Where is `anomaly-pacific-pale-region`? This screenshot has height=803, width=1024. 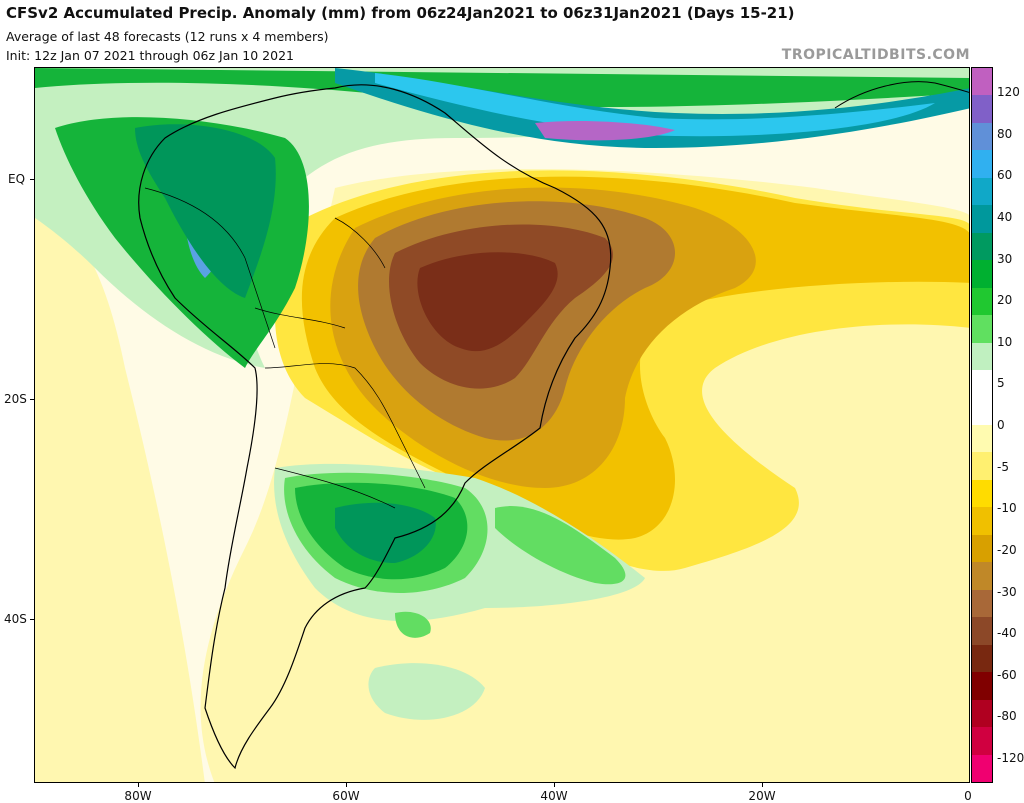 anomaly-pacific-pale-region is located at coordinates (120, 495).